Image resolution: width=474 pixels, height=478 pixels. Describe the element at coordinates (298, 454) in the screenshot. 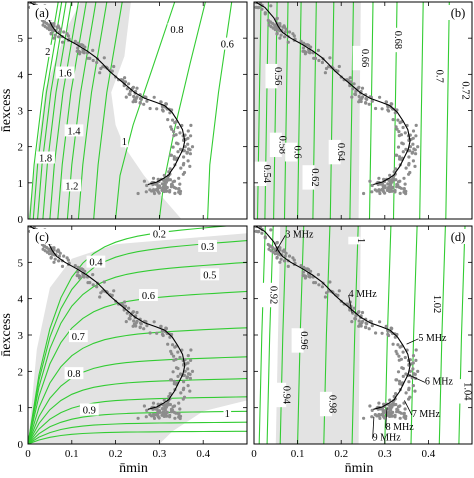

I see `x-tick-label: 0.1` at that location.